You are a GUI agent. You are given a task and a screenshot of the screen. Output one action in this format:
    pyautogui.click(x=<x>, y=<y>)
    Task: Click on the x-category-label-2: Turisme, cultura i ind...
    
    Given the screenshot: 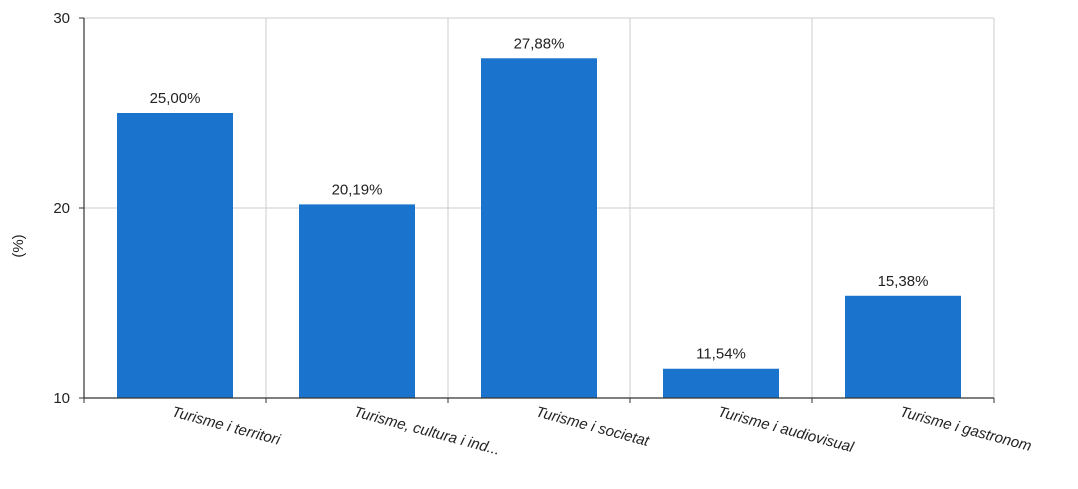 What is the action you would take?
    pyautogui.click(x=427, y=430)
    